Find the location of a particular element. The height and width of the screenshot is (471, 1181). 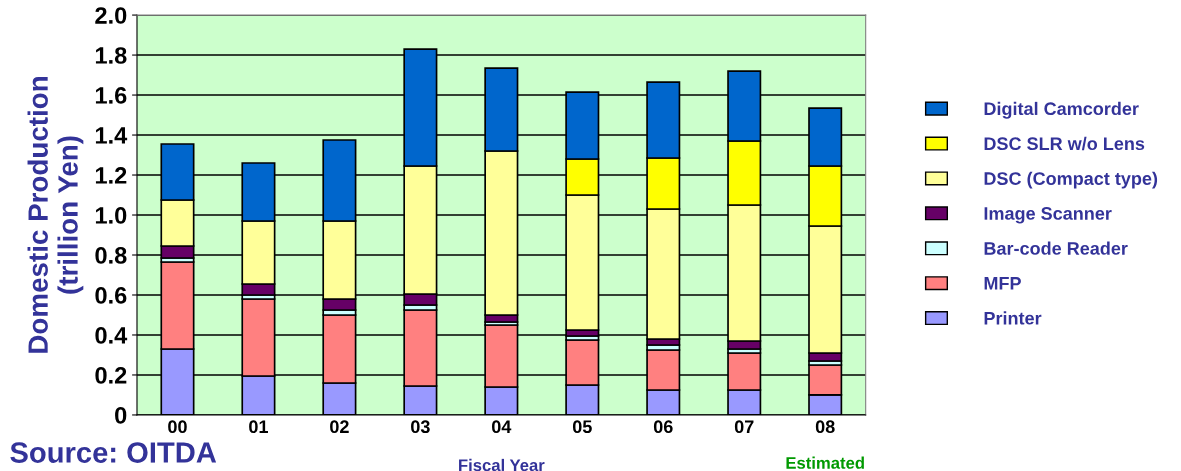

x-axis-title: Fiscal Year is located at coordinates (502, 464).